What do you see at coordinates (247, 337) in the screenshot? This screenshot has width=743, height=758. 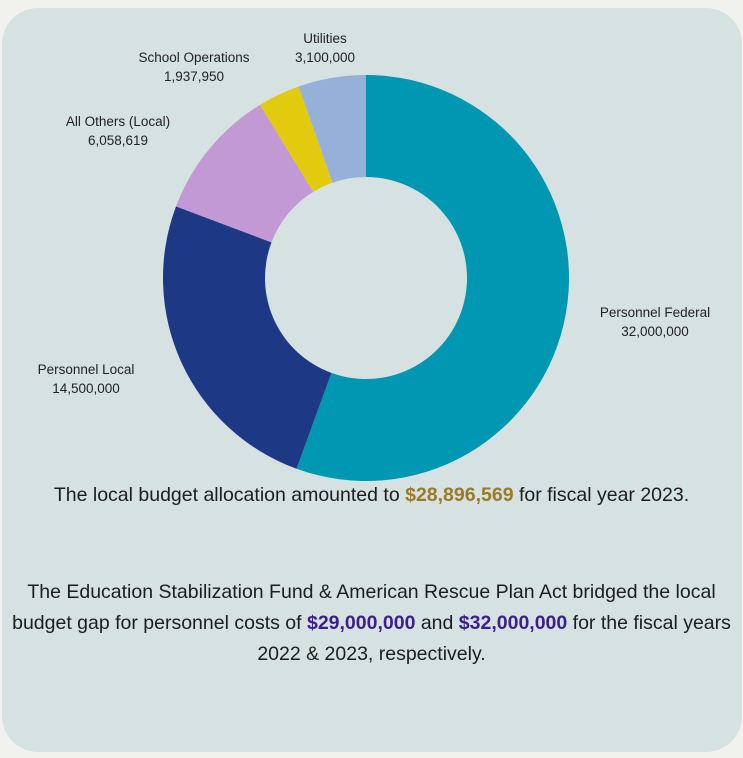 I see `slice-personnel-local` at bounding box center [247, 337].